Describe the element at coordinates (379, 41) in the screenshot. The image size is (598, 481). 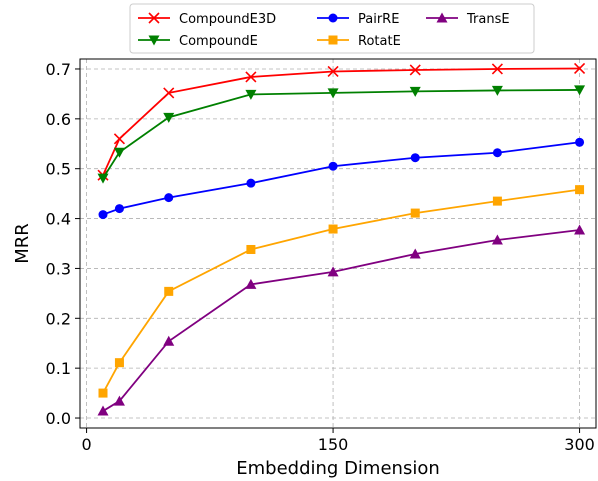
I see `legend-label-rotate: RotatE` at that location.